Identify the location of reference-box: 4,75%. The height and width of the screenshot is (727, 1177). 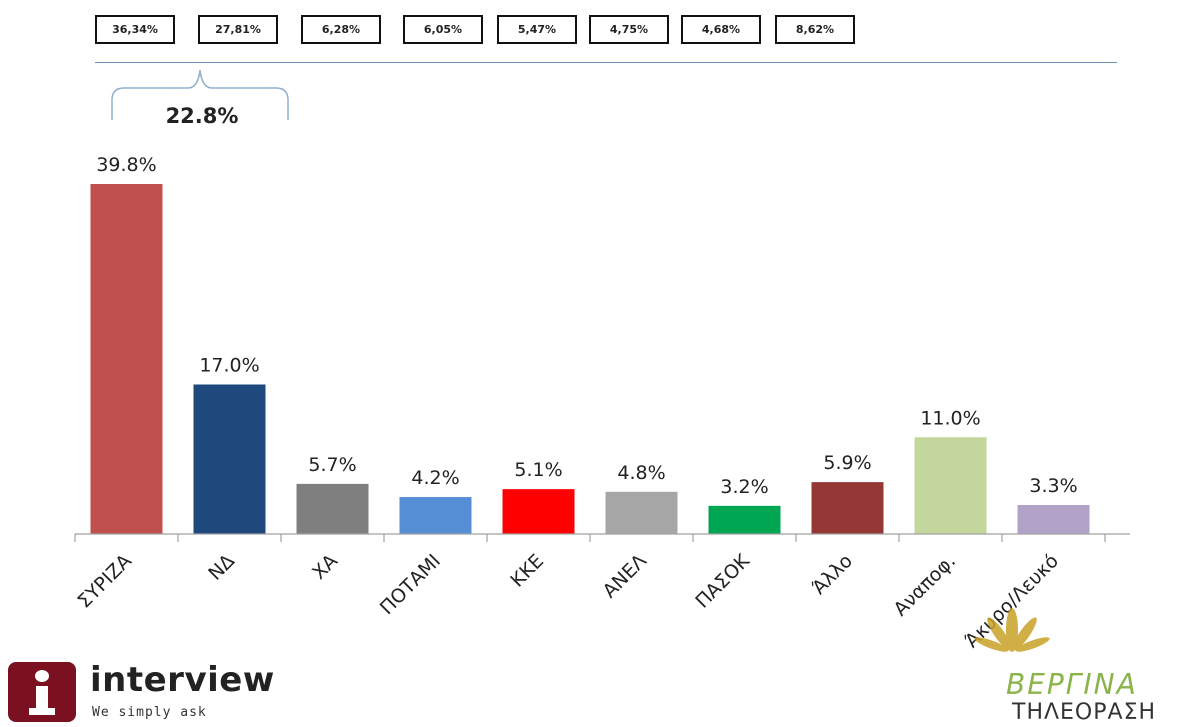
(629, 29).